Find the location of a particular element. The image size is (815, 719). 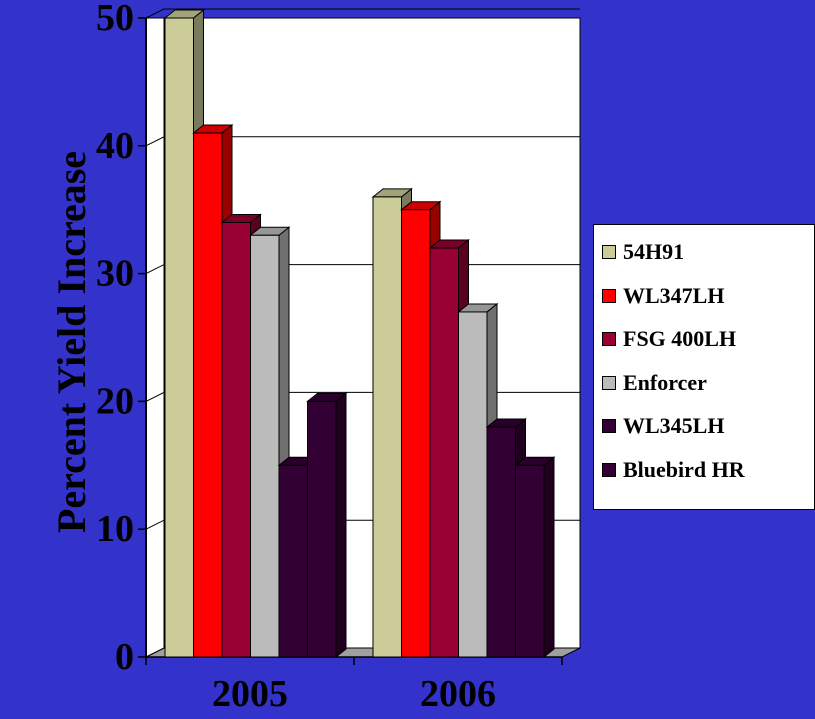

legend-item: Enforcer is located at coordinates (654, 383).